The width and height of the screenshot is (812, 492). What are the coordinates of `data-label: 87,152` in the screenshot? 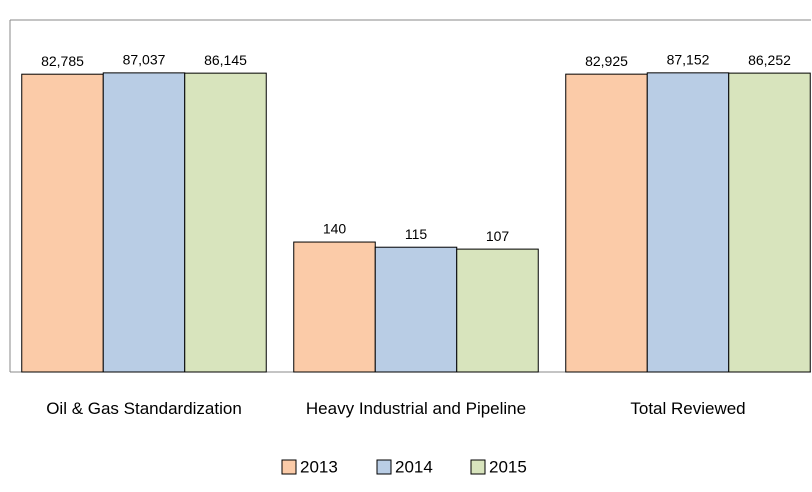 It's located at (688, 60).